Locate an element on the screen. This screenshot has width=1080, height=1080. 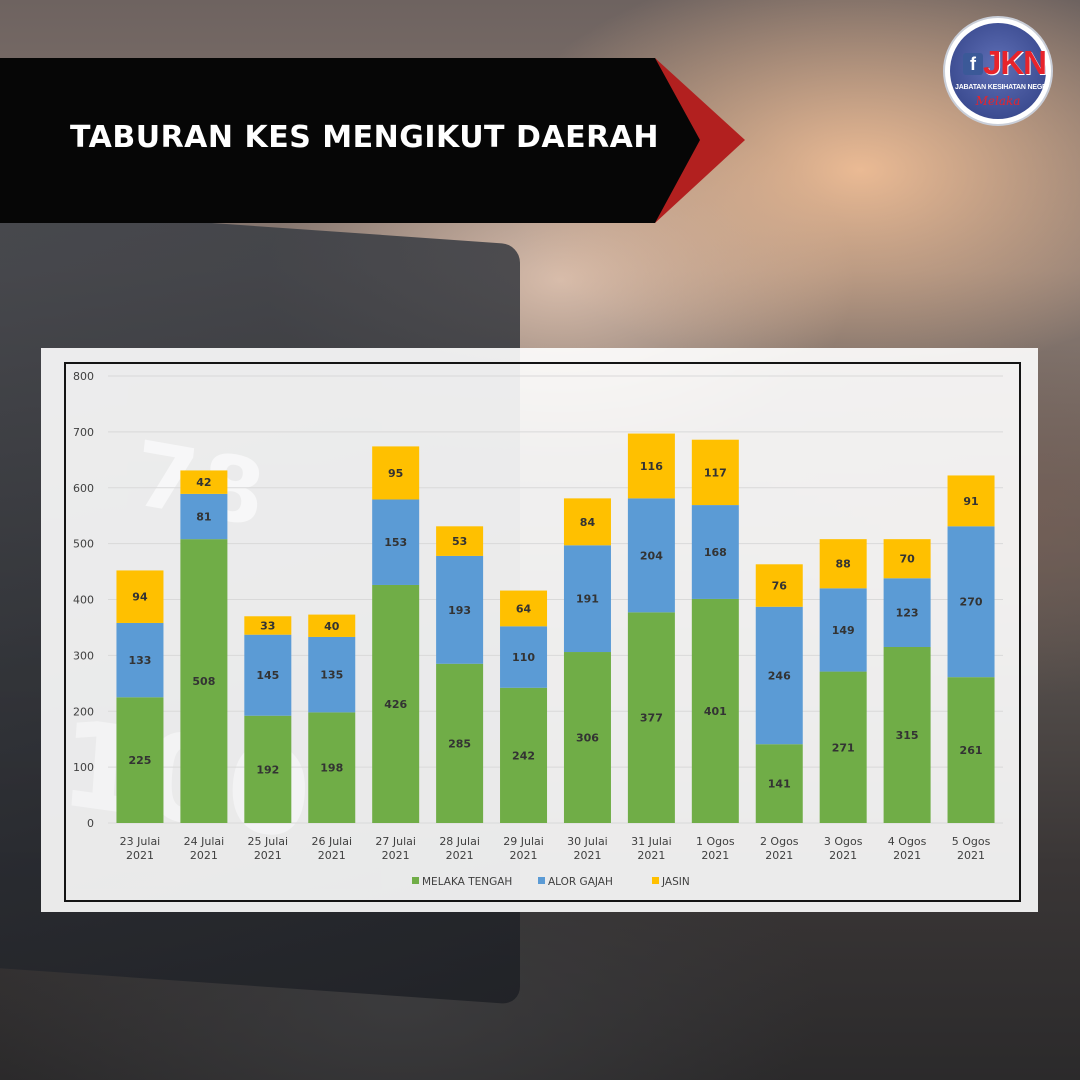
jkn-logo: f JKN JABATAN KESIHATAN NEGERI Melaka is located at coordinates (998, 71).